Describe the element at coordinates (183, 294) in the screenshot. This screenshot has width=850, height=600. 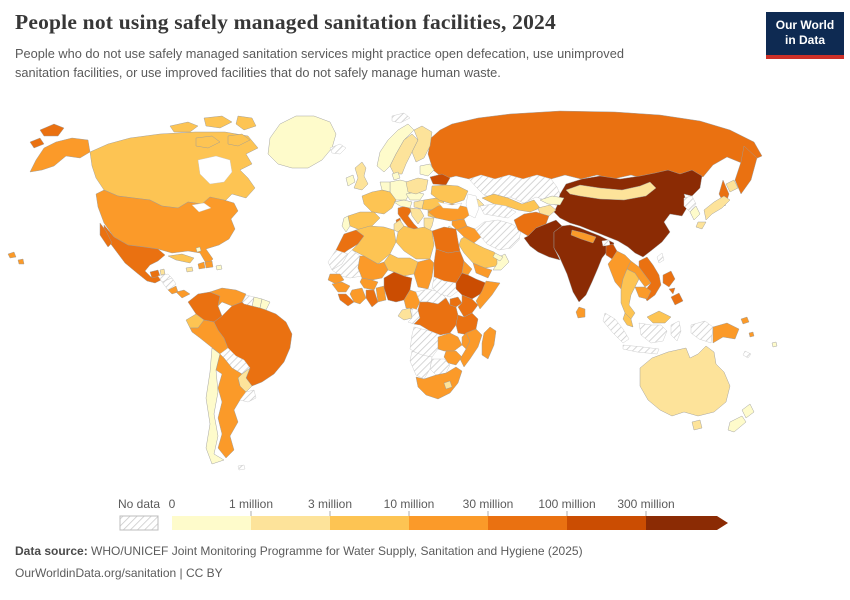
I see `country-panama` at that location.